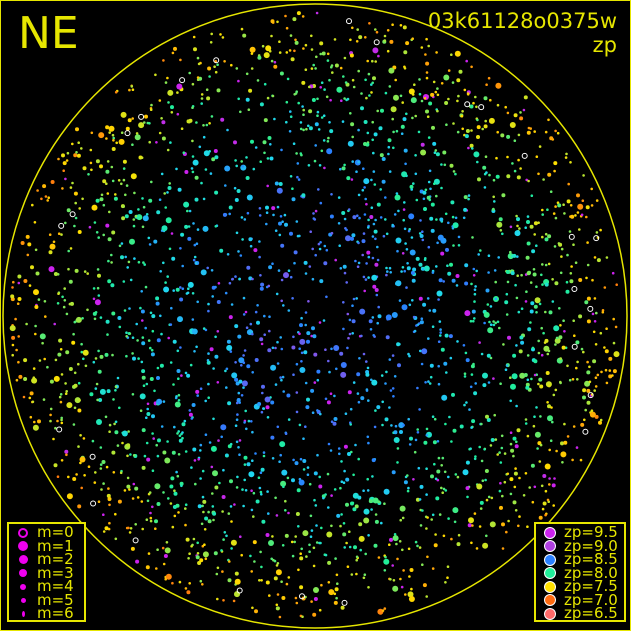  Describe the element at coordinates (591, 532) in the screenshot. I see `zp-legend-label: zp=9.5` at that location.